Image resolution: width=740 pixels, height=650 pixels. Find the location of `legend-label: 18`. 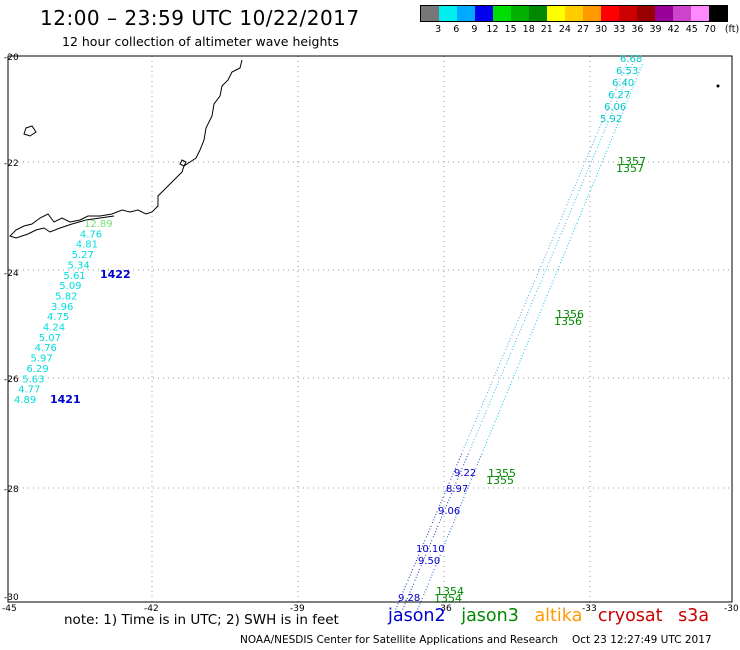

legend-label: 18 is located at coordinates (528, 29).